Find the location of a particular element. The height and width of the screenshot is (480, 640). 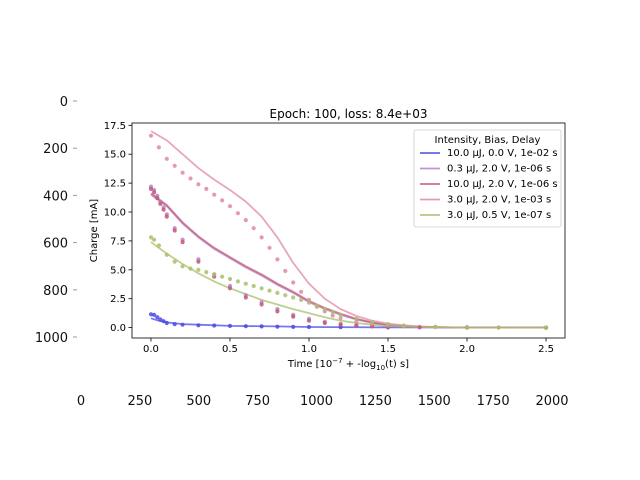

background-y-tick-label: 200 is located at coordinates (55, 149).